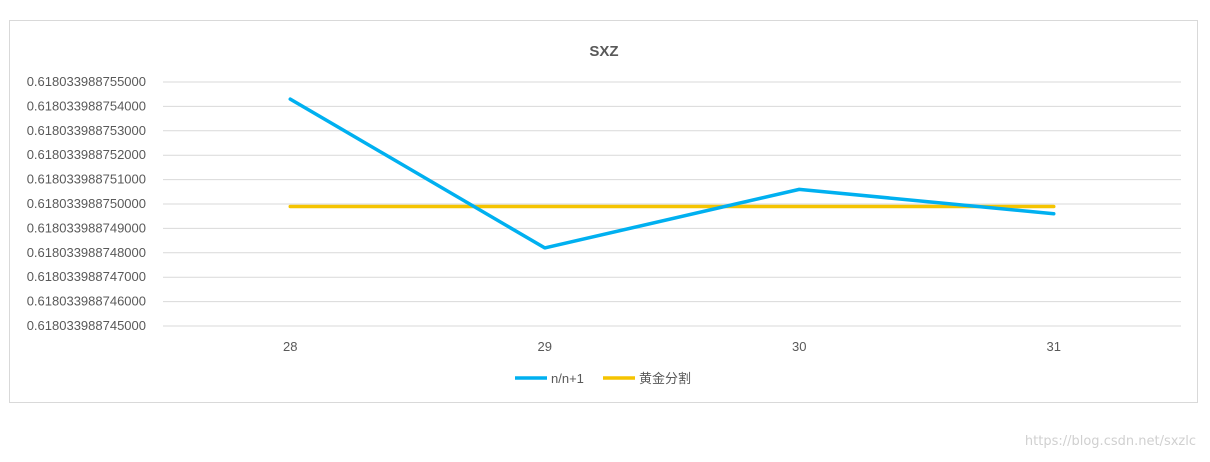 This screenshot has width=1210, height=462. What do you see at coordinates (665, 378) in the screenshot?
I see `legend-label: 黄金分割` at bounding box center [665, 378].